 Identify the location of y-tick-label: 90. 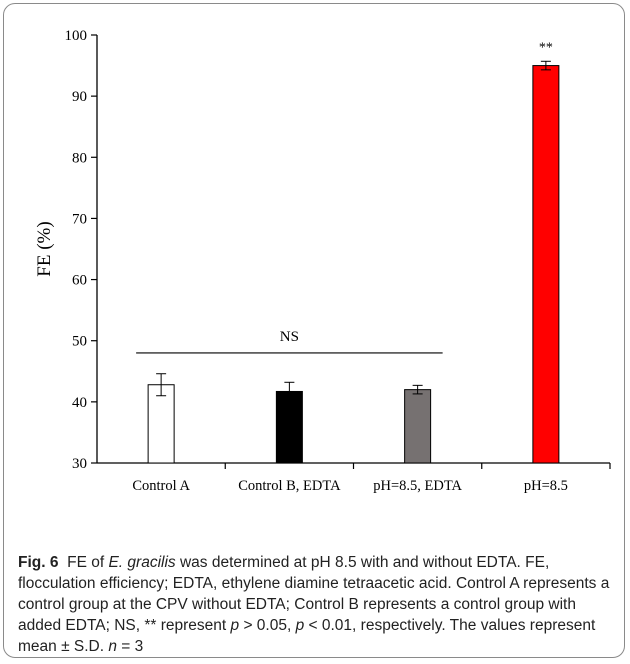
(79, 97).